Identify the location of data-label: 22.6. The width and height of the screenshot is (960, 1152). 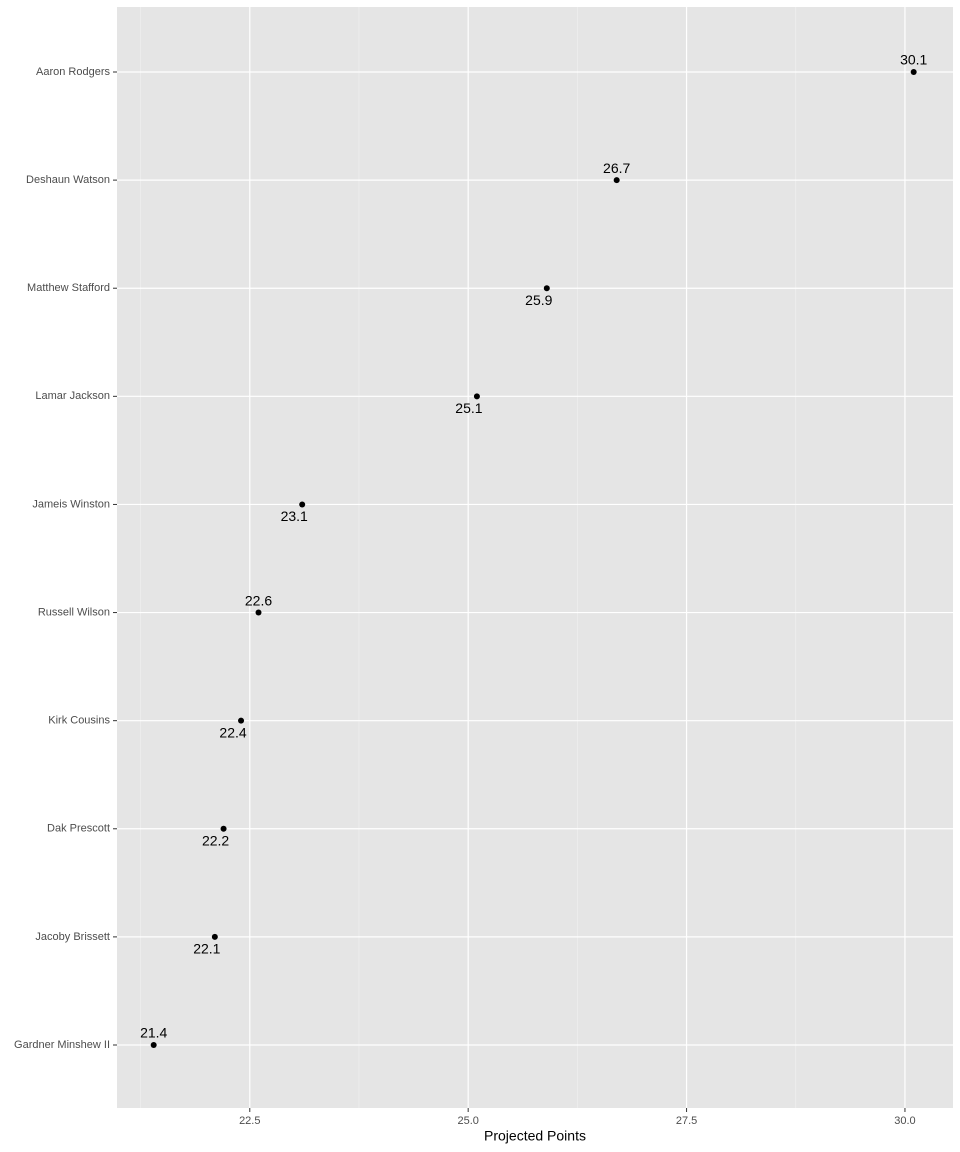
(258, 600).